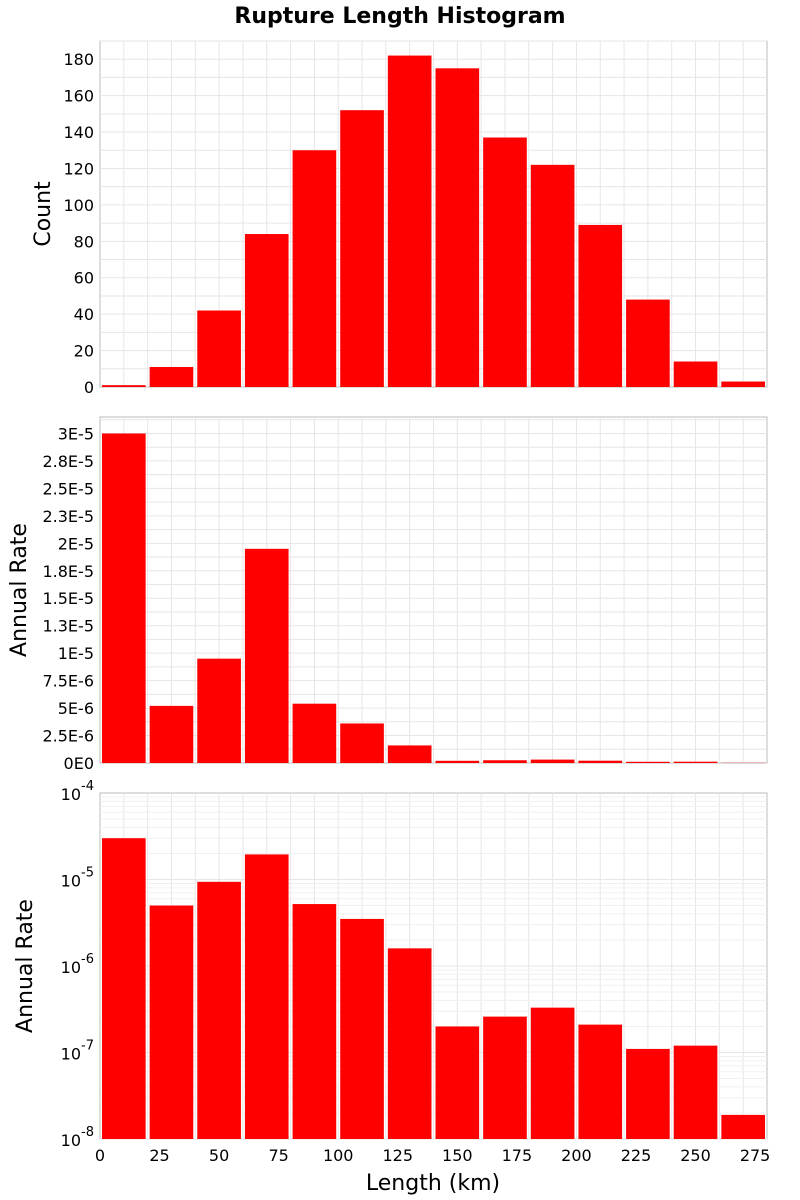  Describe the element at coordinates (84, 278) in the screenshot. I see `y-tick-label: 60` at that location.